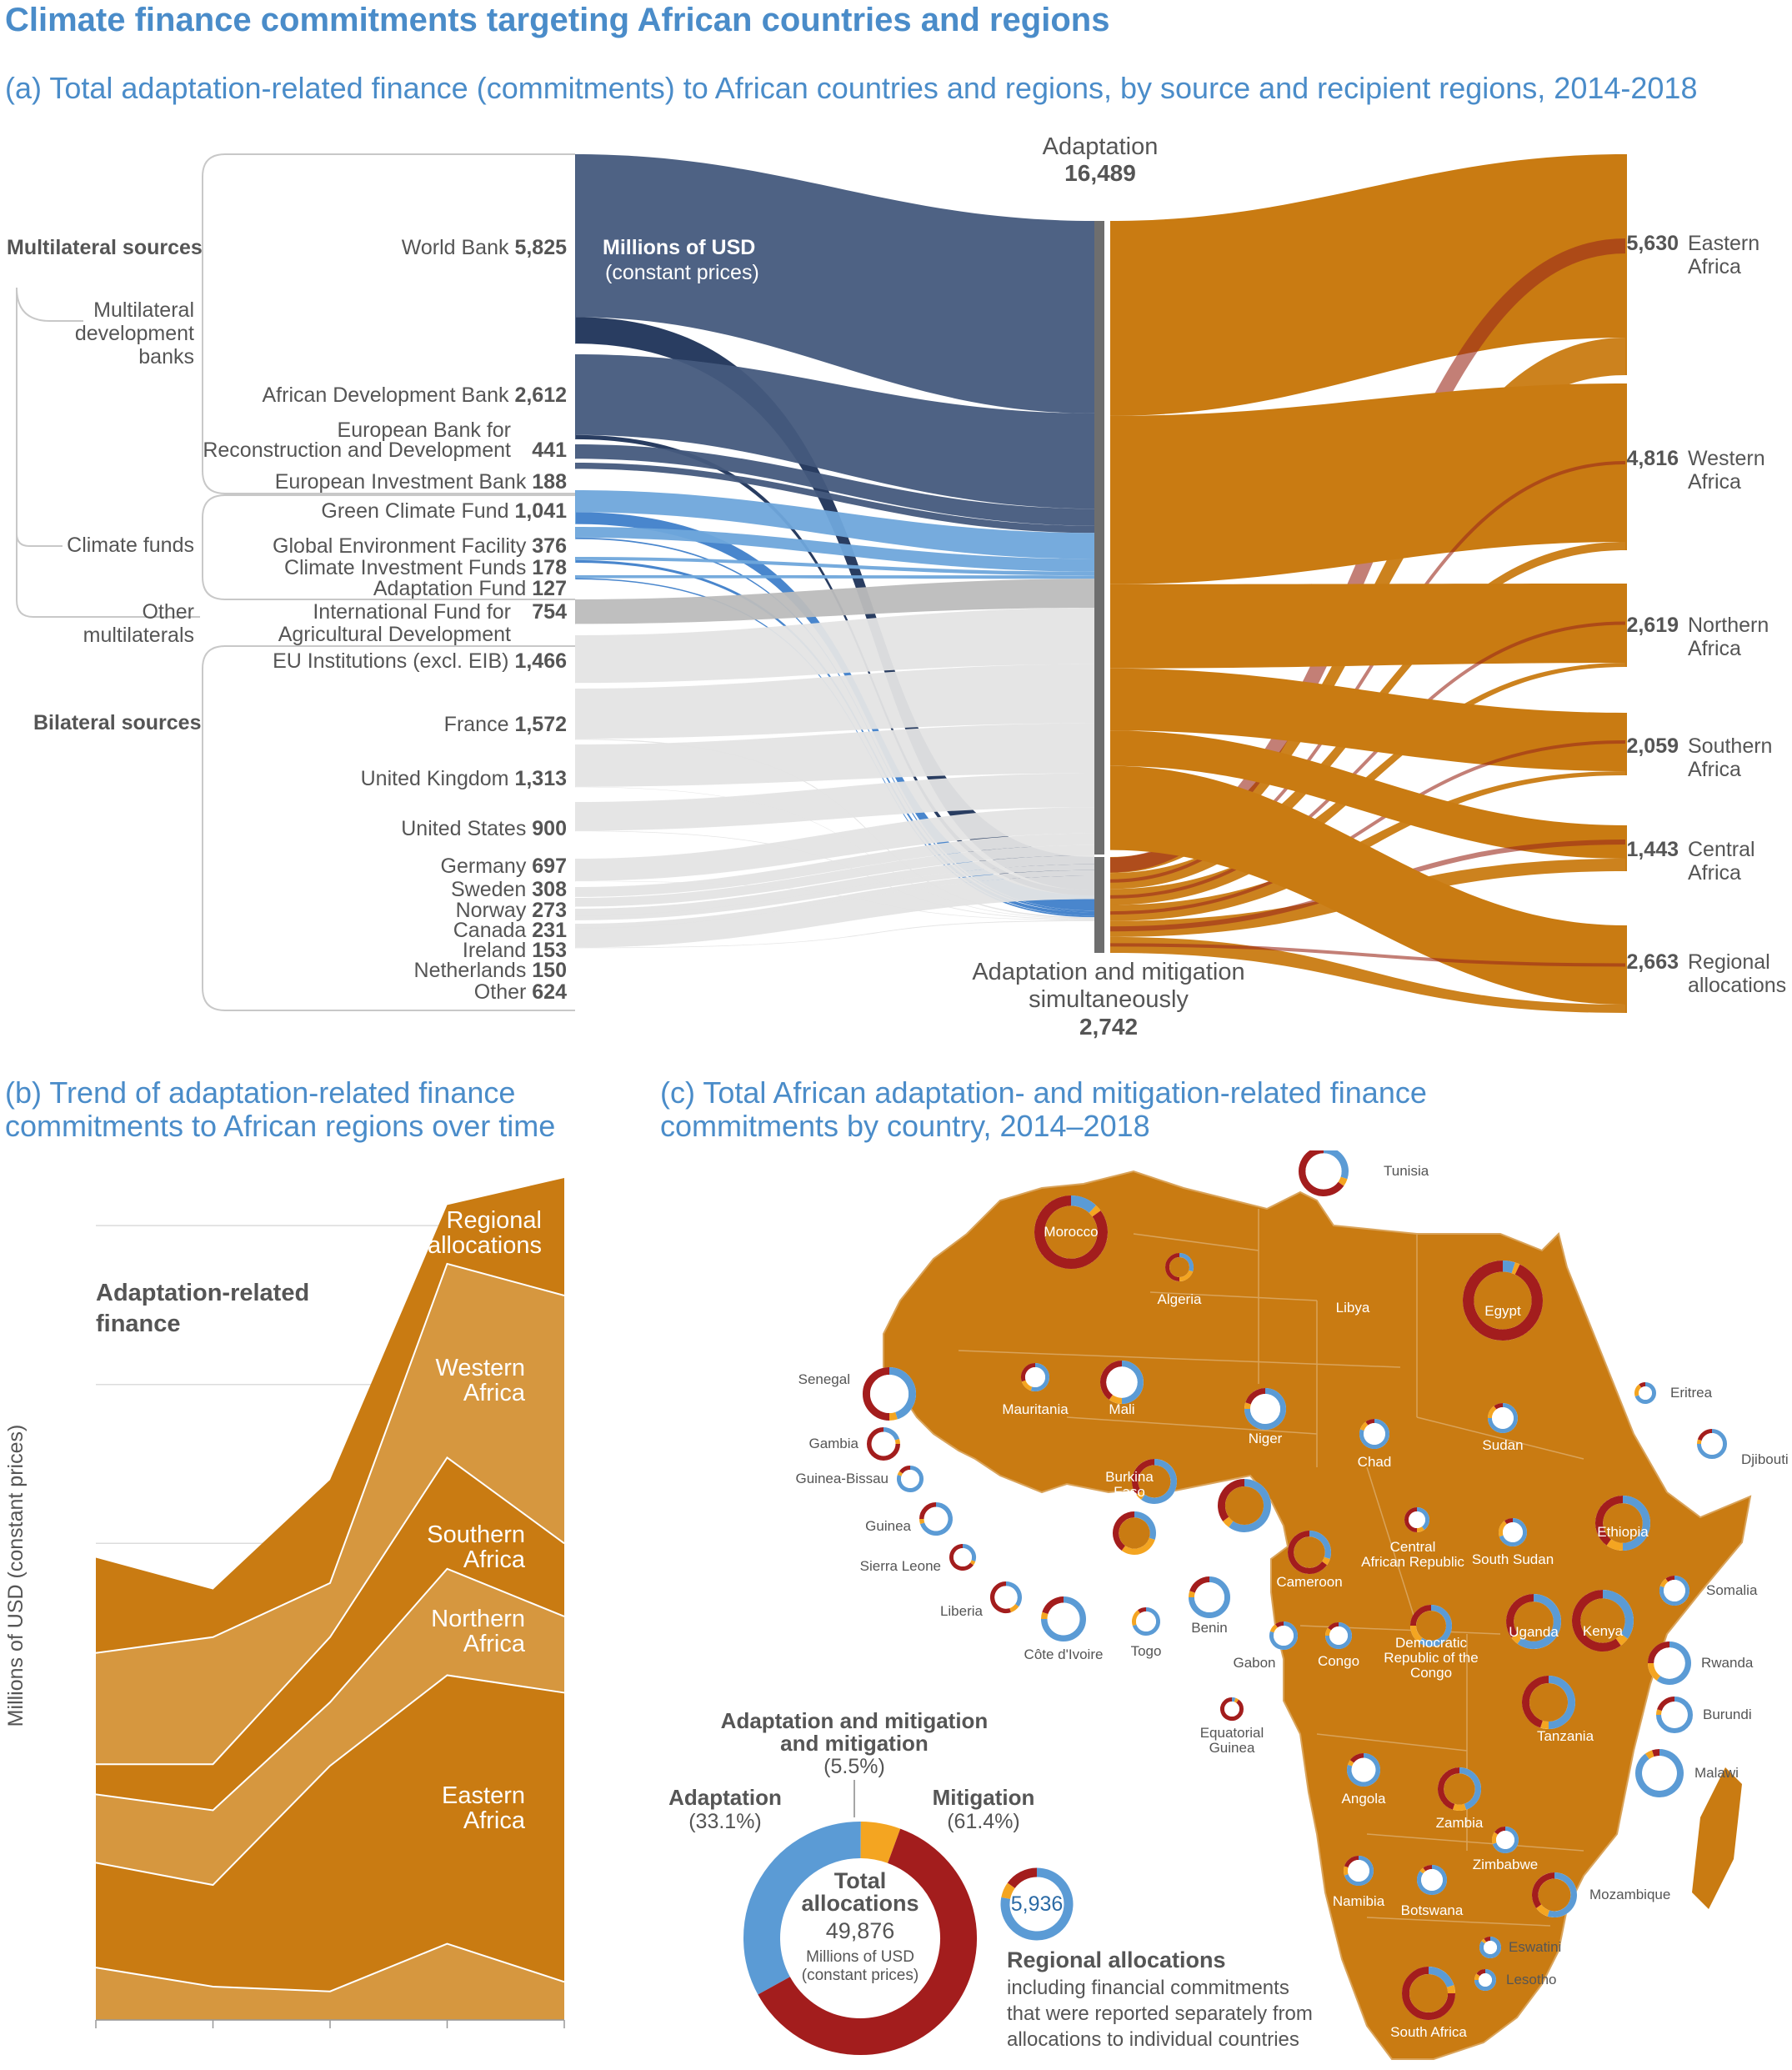  What do you see at coordinates (105, 247) in the screenshot?
I see `group-multilateral: Multilateral sources` at bounding box center [105, 247].